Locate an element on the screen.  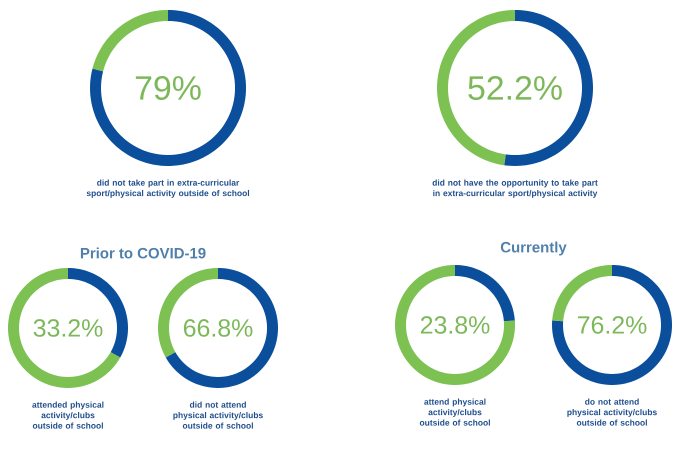
chart-title: Currently is located at coordinates (533, 249).